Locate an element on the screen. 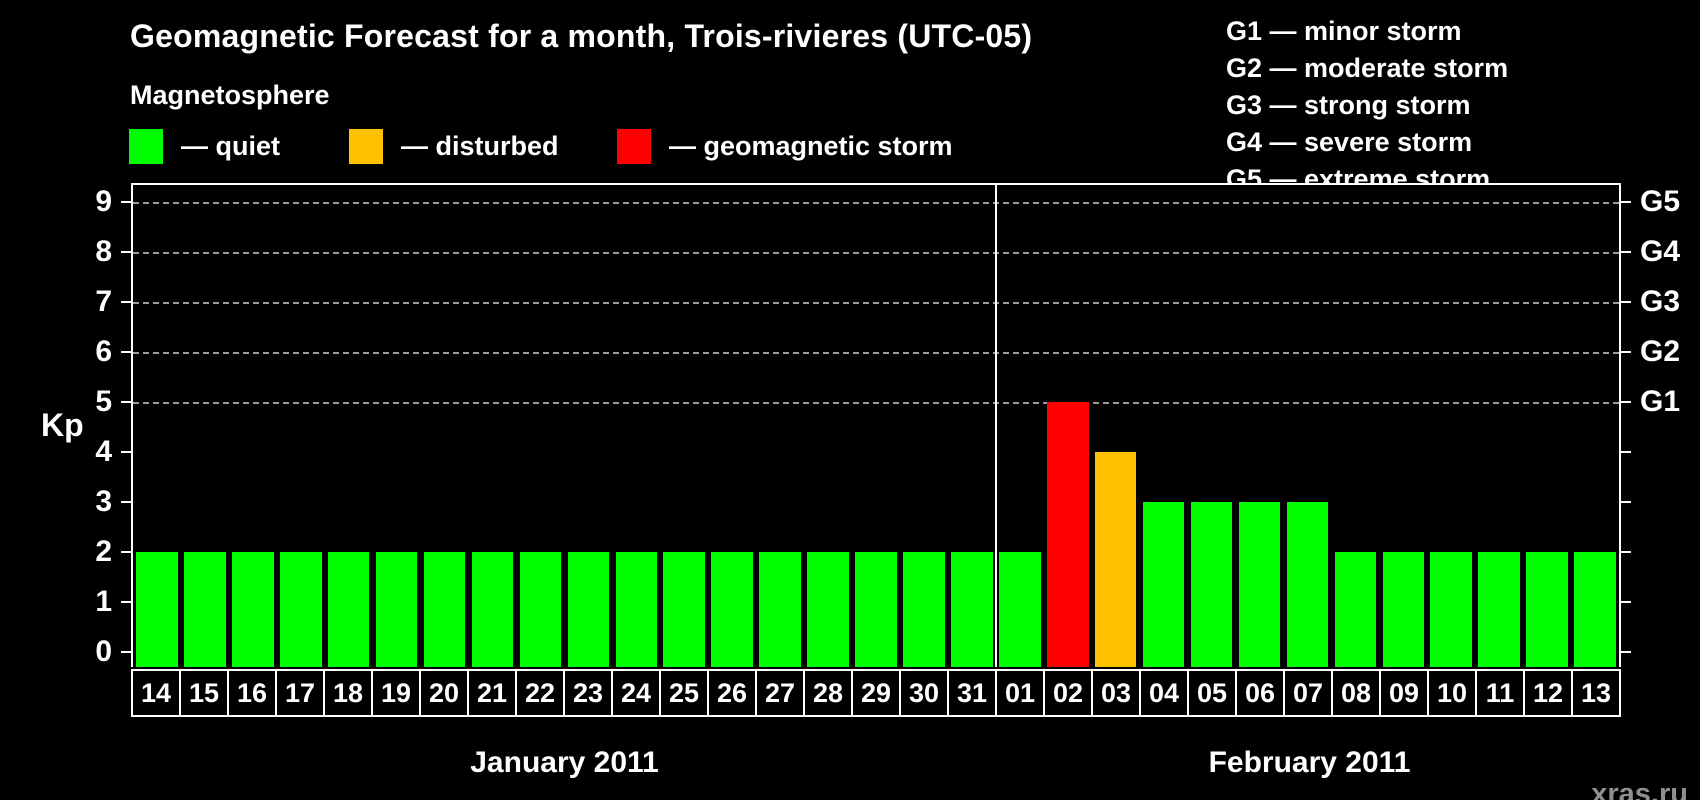 The height and width of the screenshot is (800, 1700). day-cell-jan-24: 24 is located at coordinates (637, 693).